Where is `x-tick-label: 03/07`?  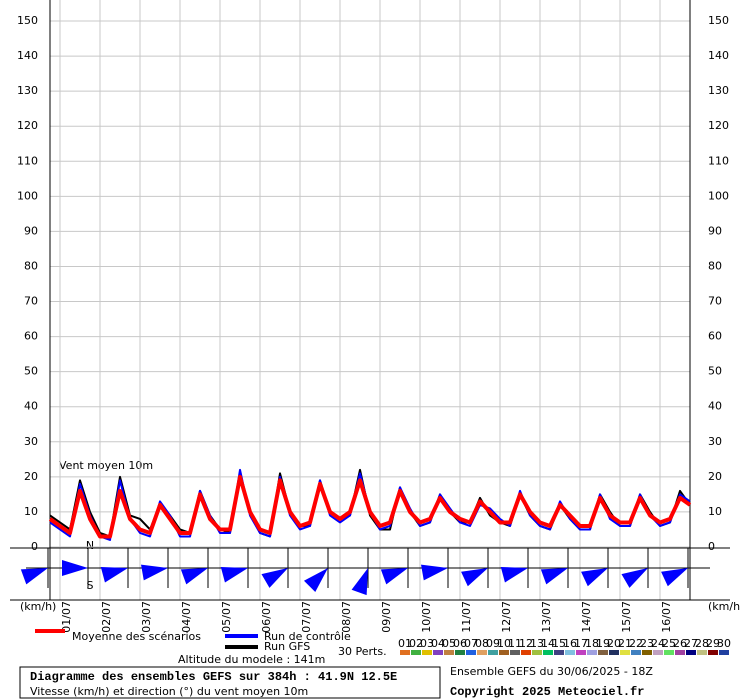 x-tick-label: 03/07 is located at coordinates (146, 617).